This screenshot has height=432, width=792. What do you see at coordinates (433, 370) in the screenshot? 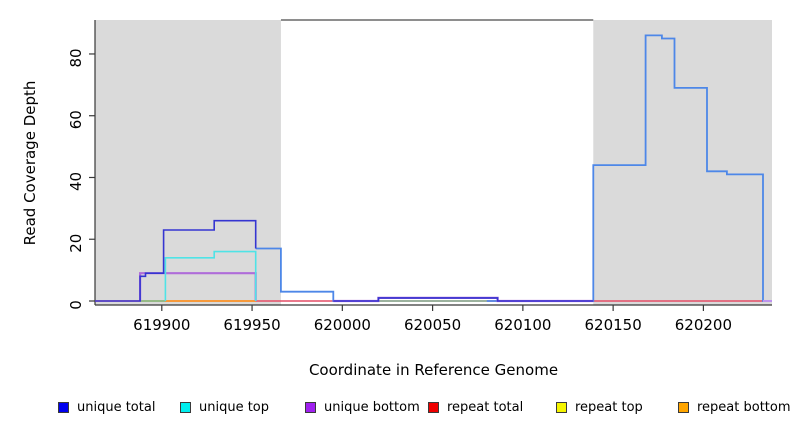
I see `x-axis-title: Coordinate in Reference Genome` at bounding box center [433, 370].